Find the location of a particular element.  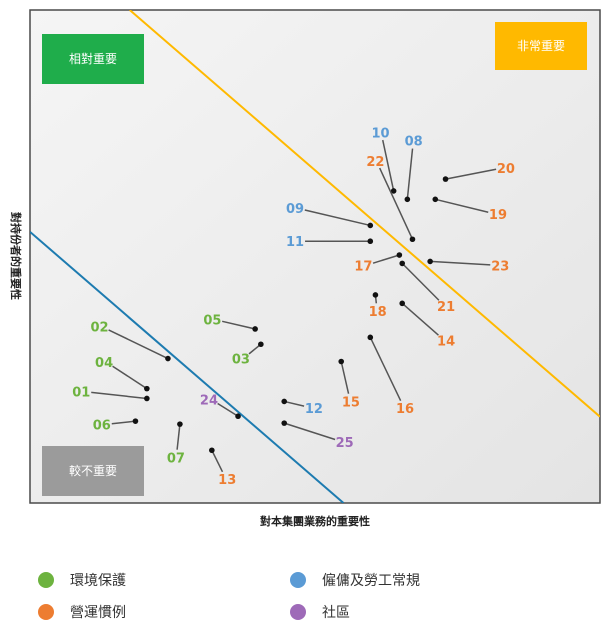

point-label-13: 13 is located at coordinates (227, 480).